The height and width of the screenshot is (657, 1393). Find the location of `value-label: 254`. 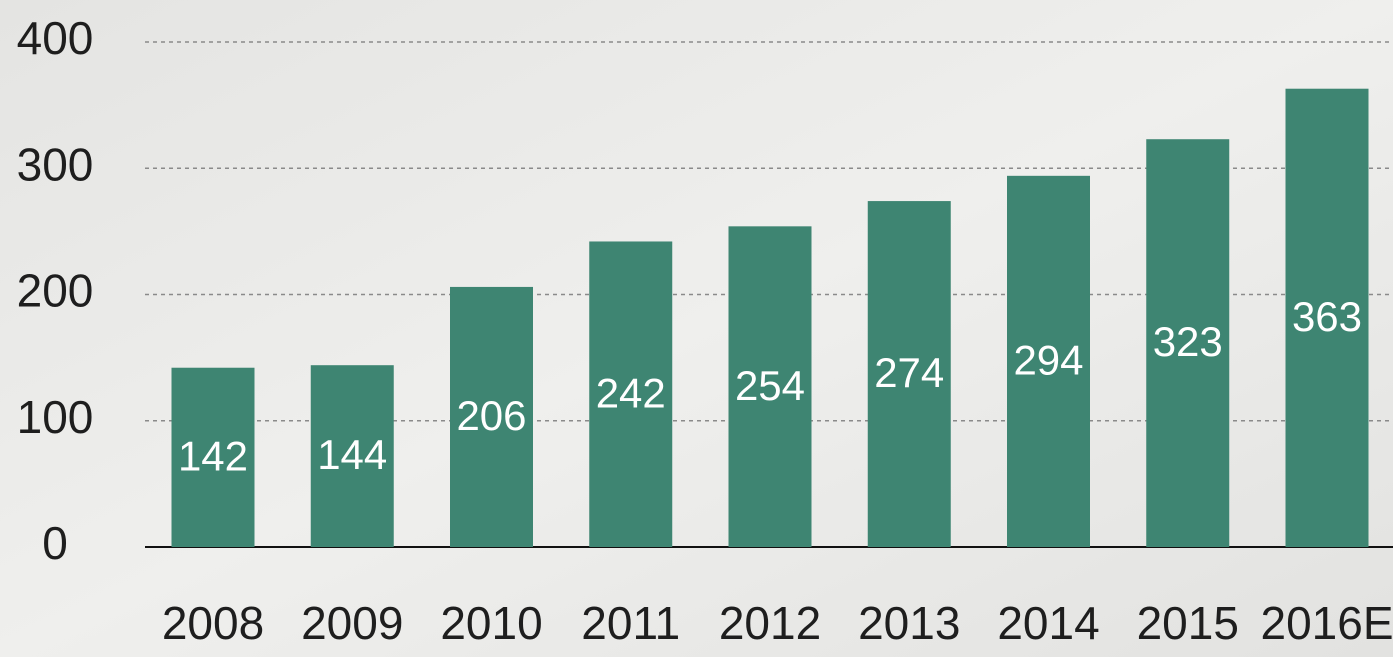

value-label: 254 is located at coordinates (770, 385).